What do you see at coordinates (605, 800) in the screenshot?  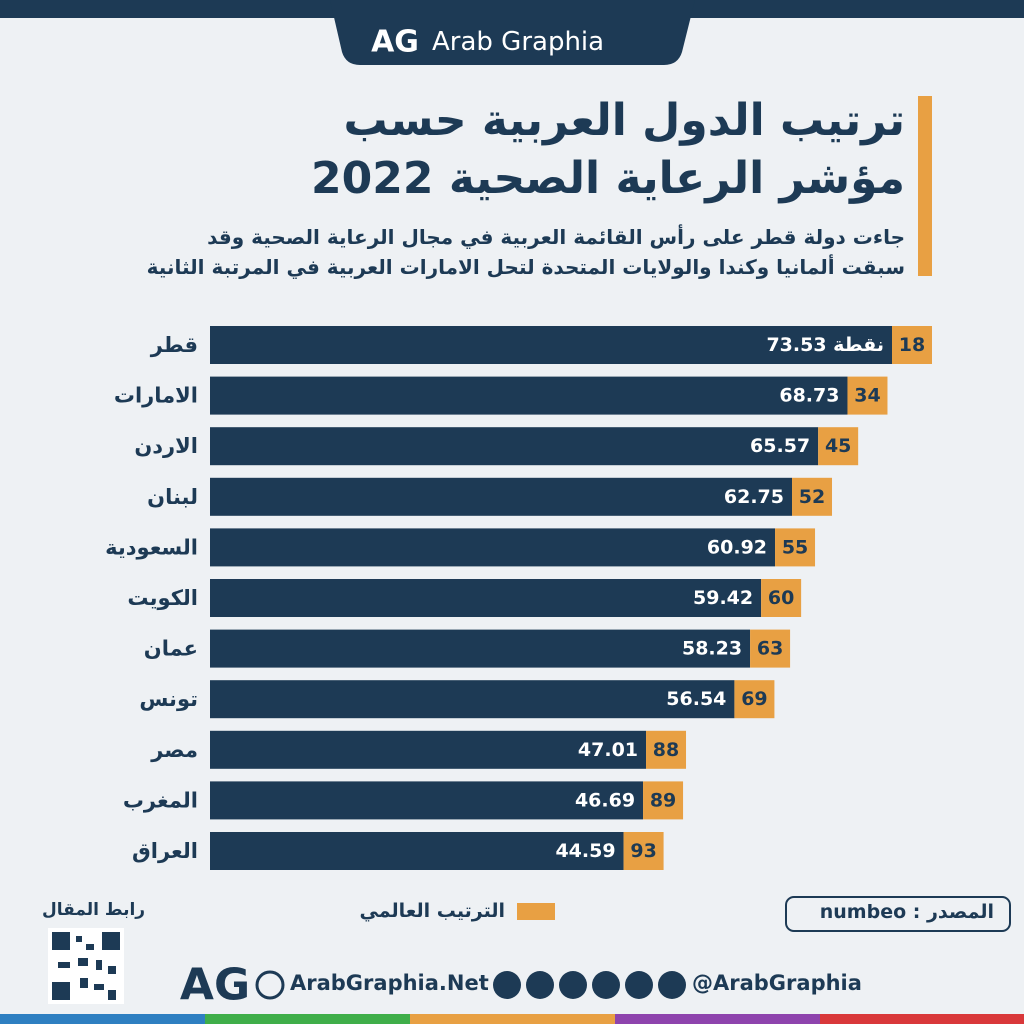 I see `value-label: 46.69` at bounding box center [605, 800].